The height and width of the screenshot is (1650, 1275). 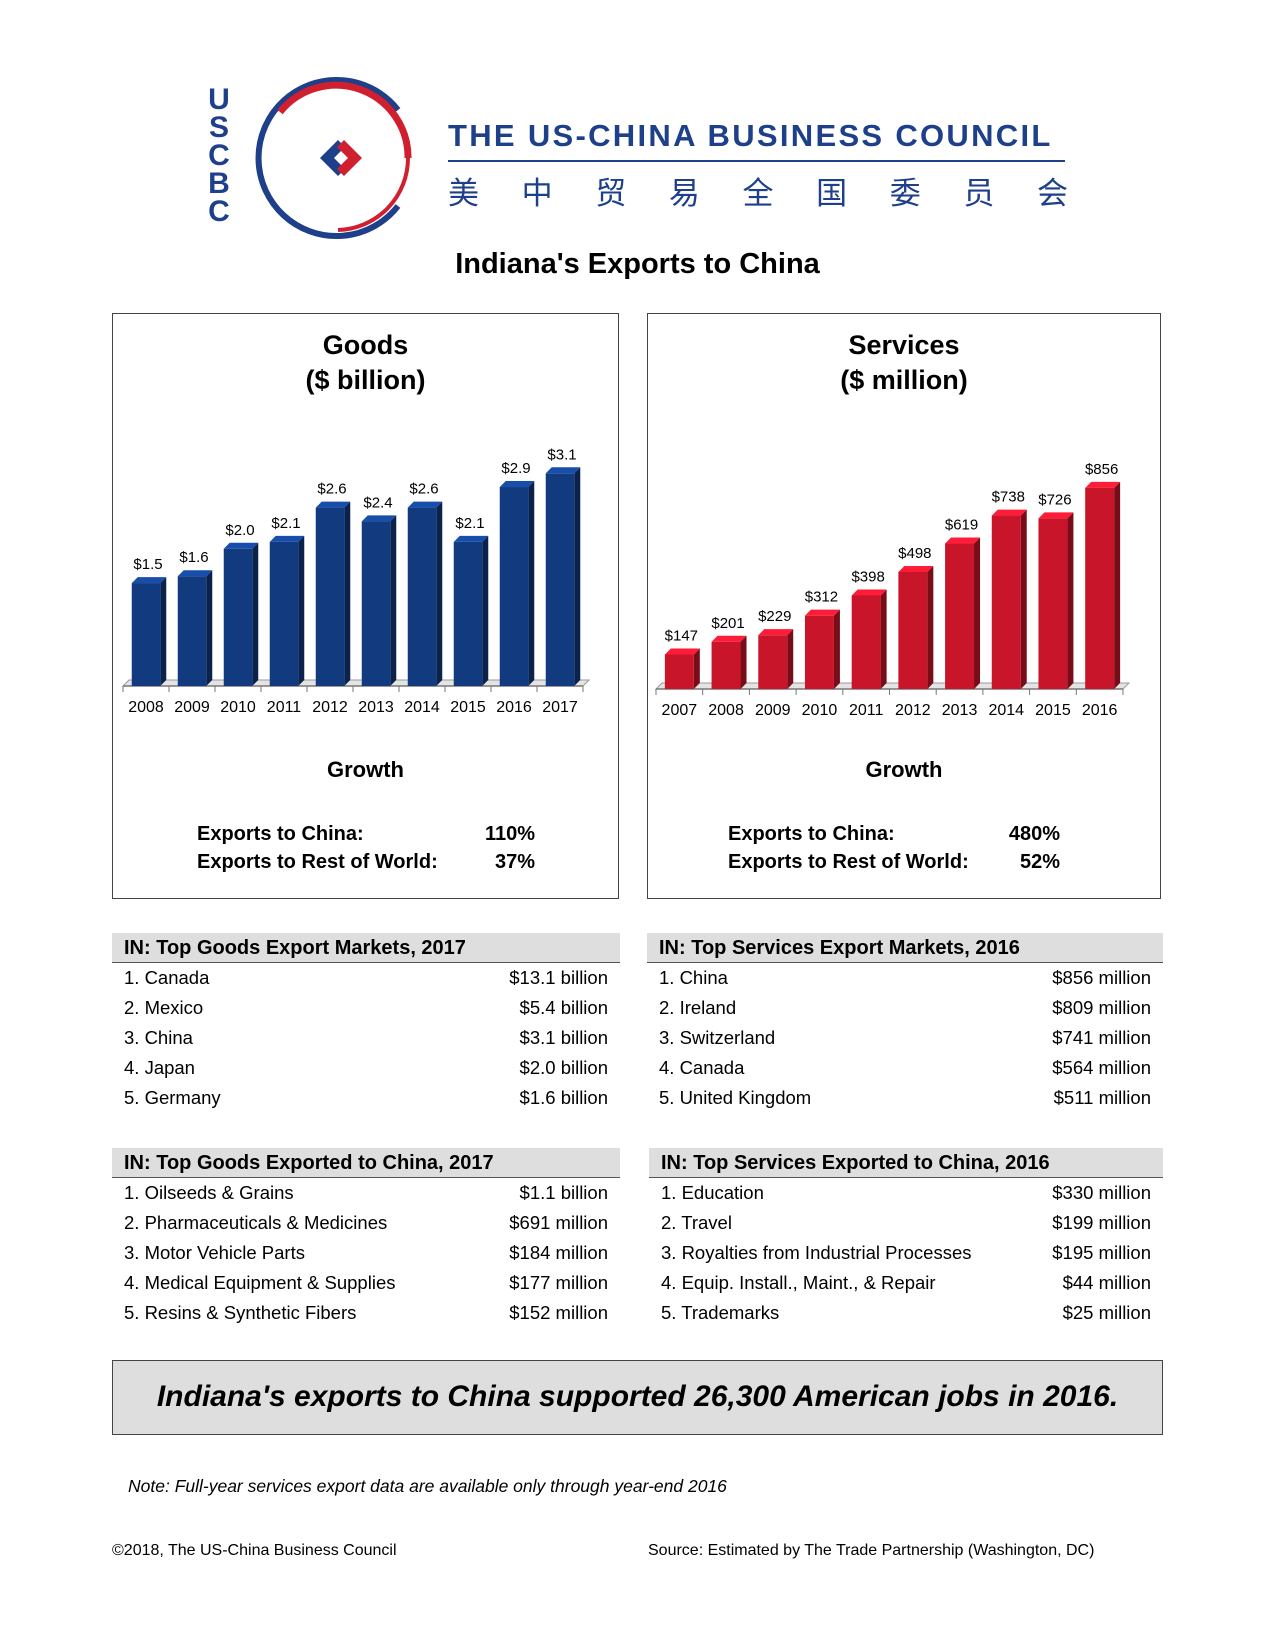 I want to click on row-label: 4. Equip. Install., Maint., & Repair, so click(x=798, y=1282).